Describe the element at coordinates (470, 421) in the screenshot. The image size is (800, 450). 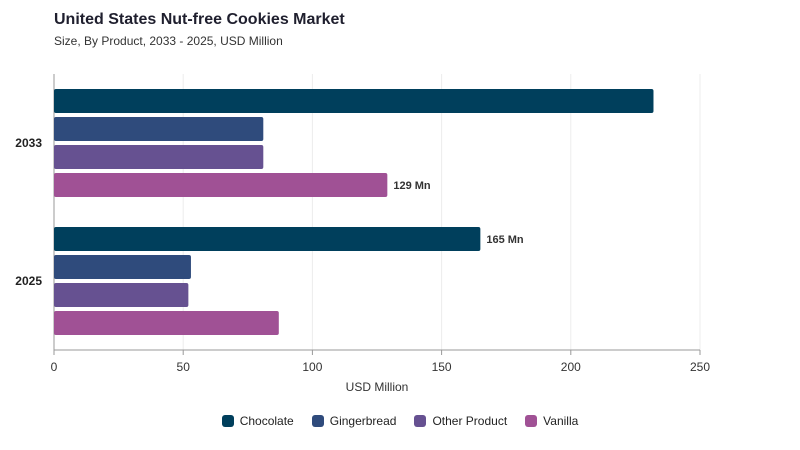
I see `legend-label: Other Product` at that location.